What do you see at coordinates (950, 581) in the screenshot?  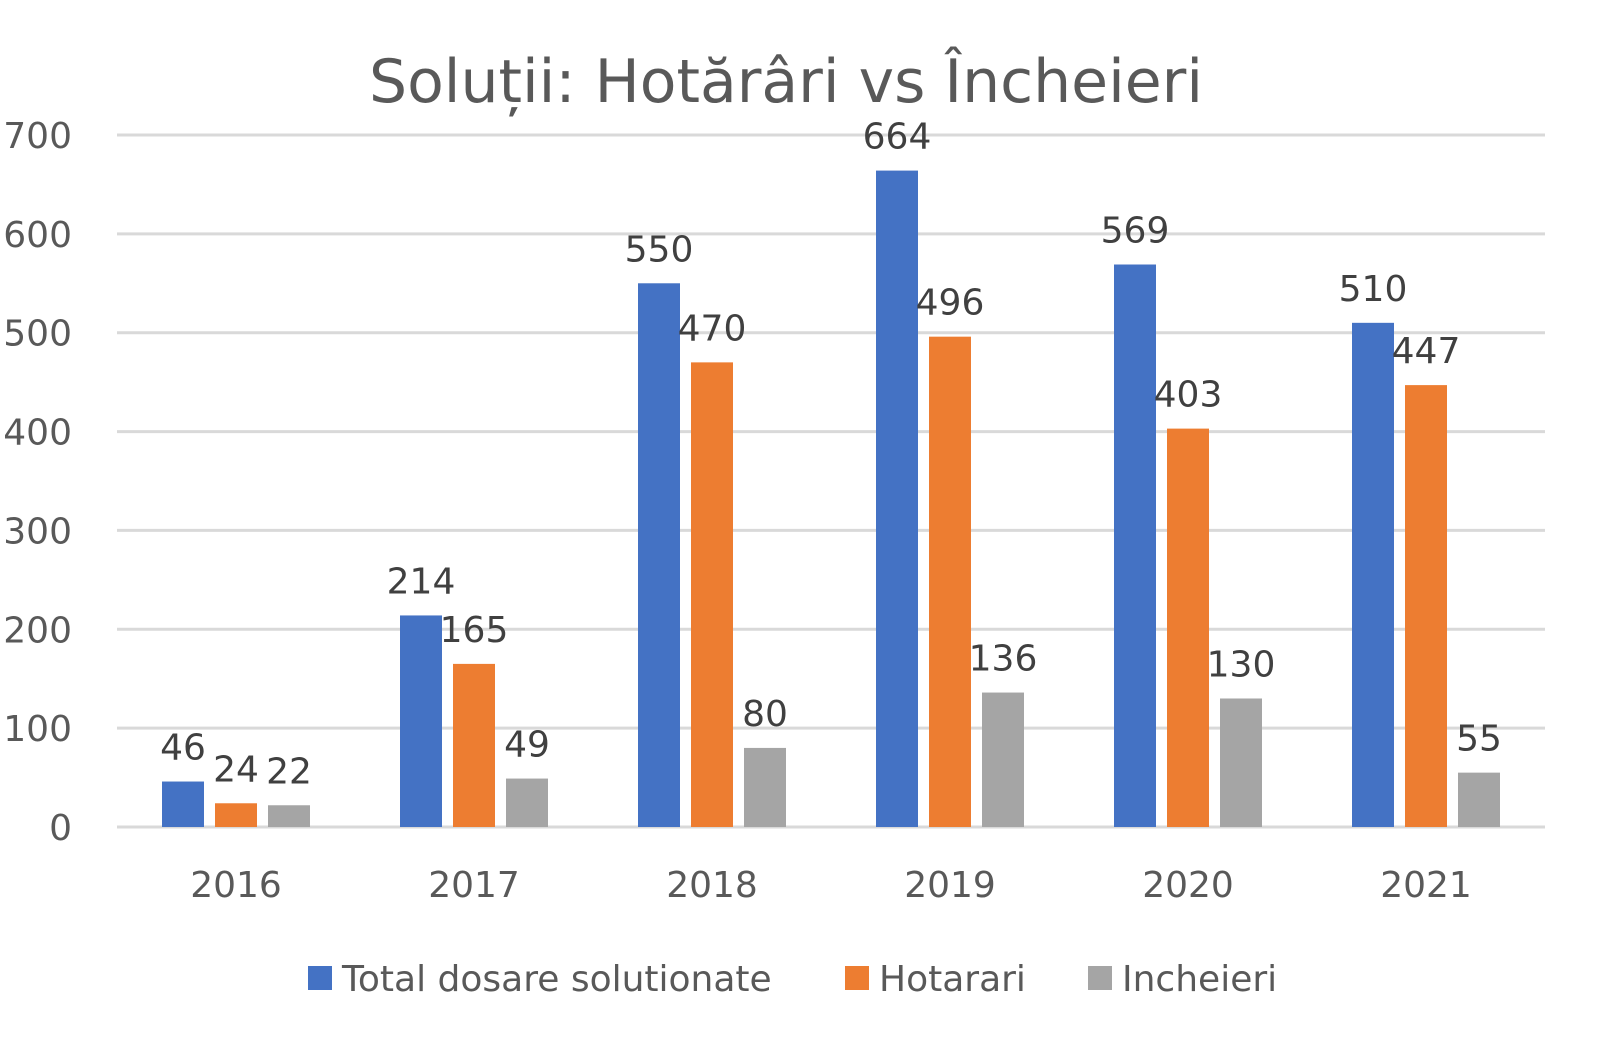 I see `bar-hotarari-2019` at bounding box center [950, 581].